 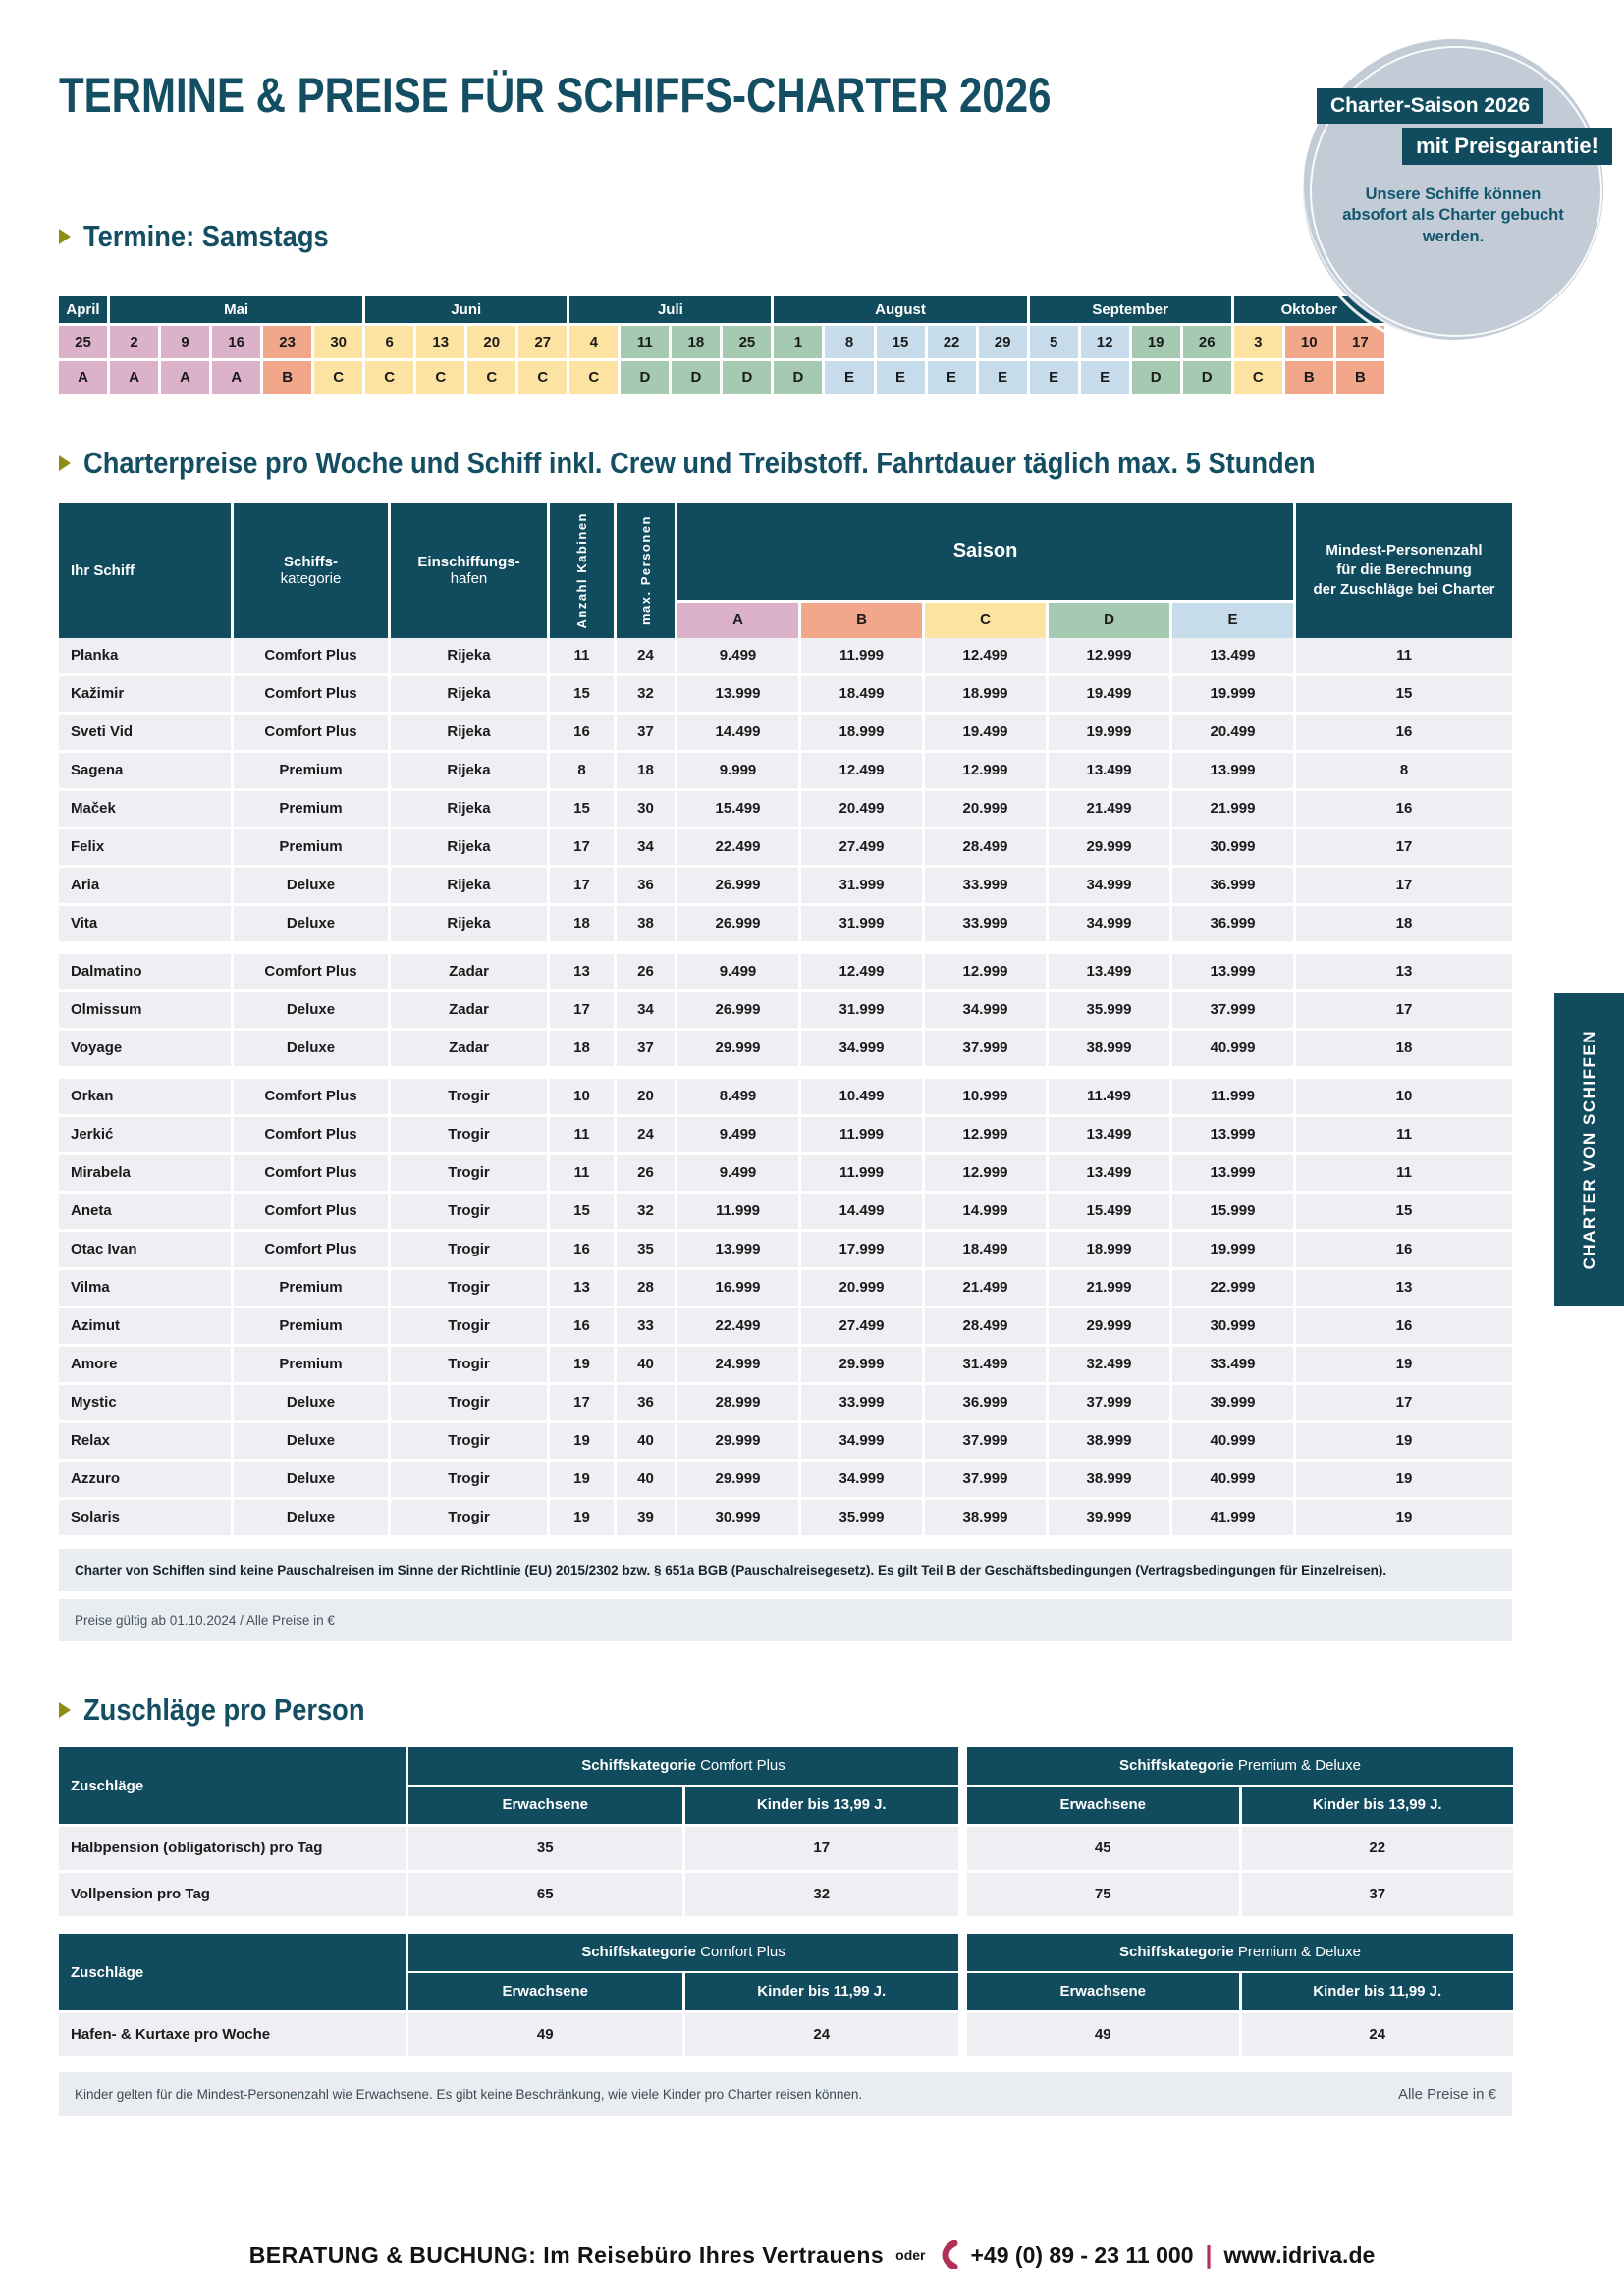 I want to click on price-season-b: 20.999, so click(x=863, y=1288).